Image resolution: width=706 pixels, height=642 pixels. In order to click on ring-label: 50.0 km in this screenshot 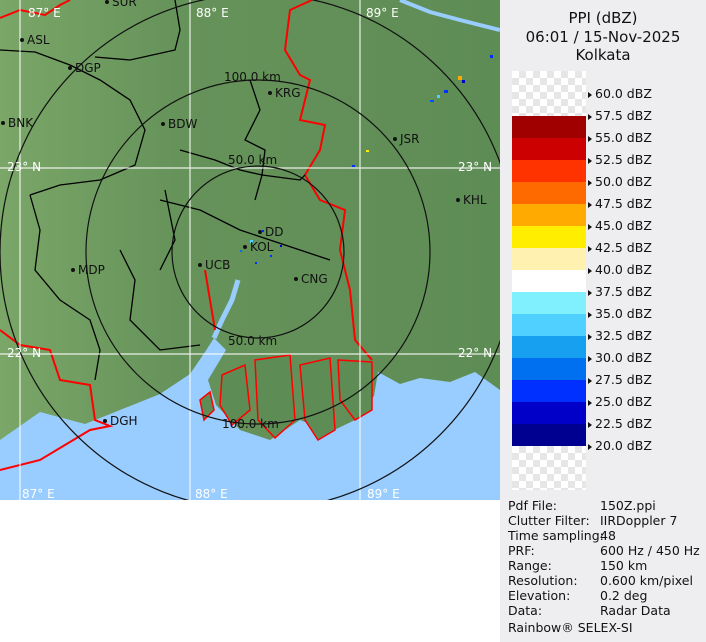, I will do `click(252, 160)`.